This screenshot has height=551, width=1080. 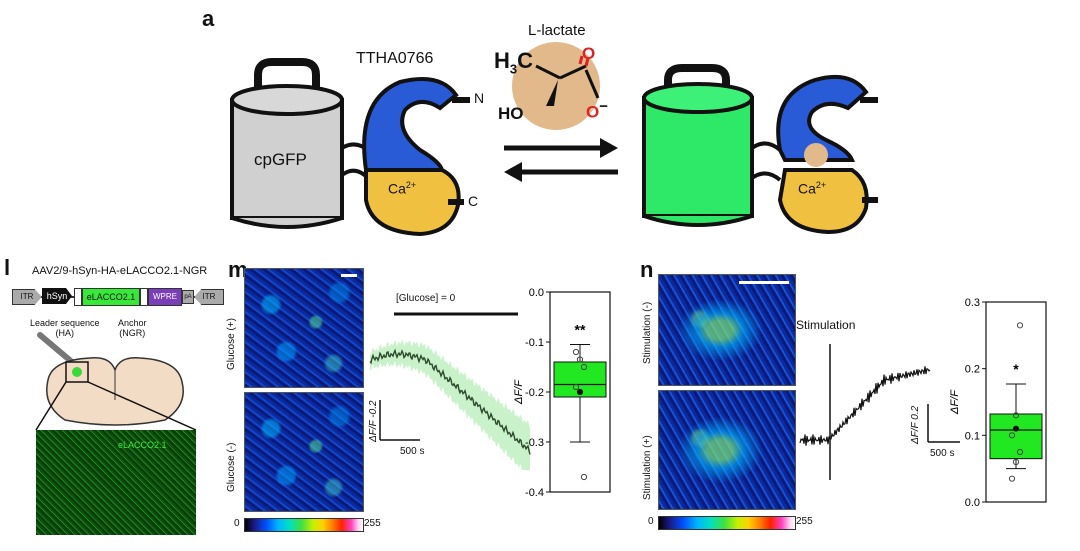 I want to click on stimulation-event-label: Stimulation, so click(x=826, y=325).